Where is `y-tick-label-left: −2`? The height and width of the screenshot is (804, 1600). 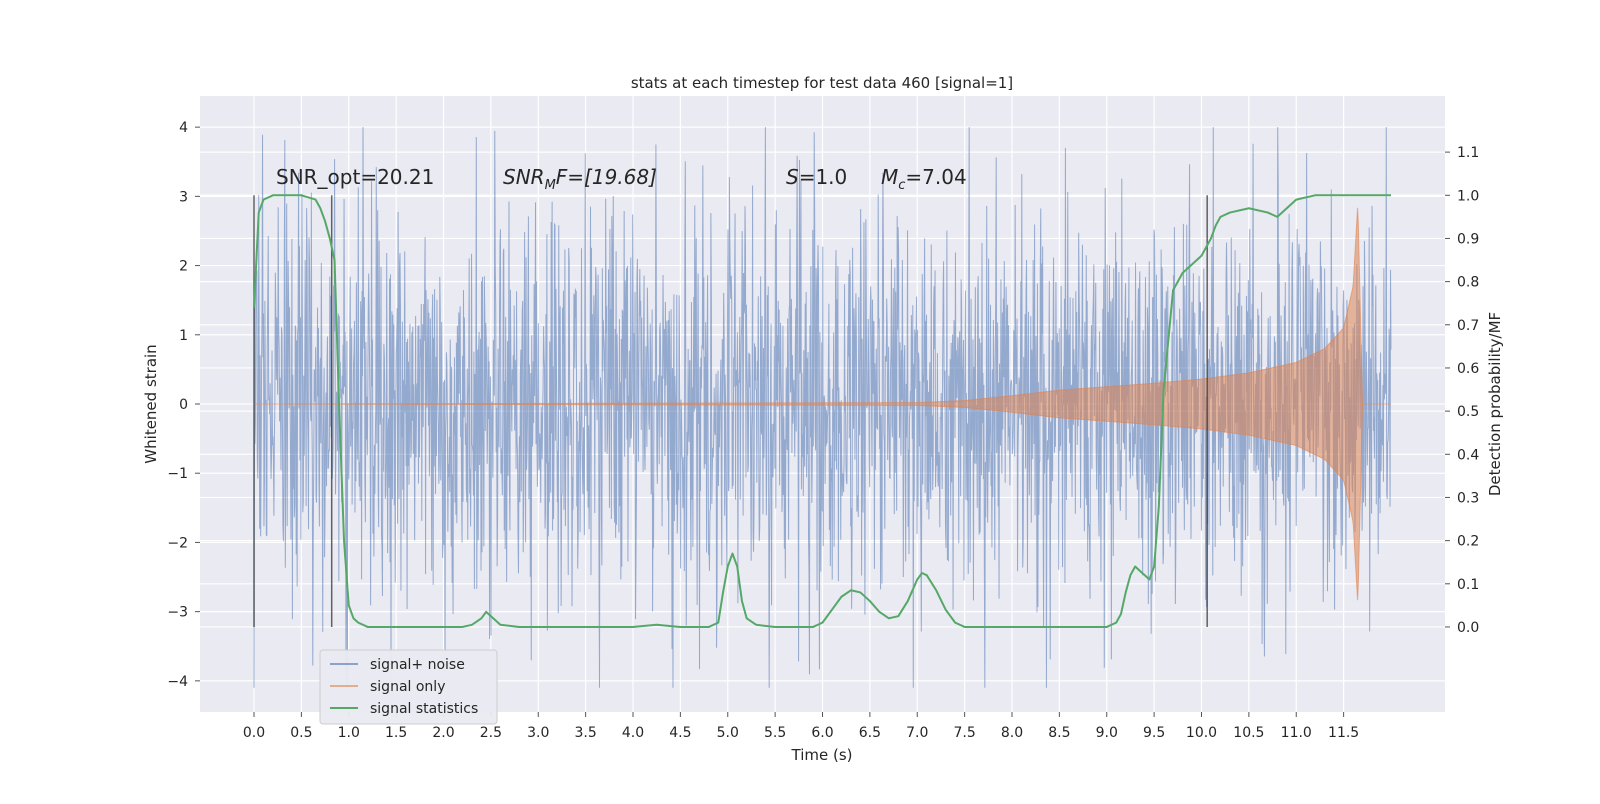 y-tick-label-left: −2 is located at coordinates (177, 543).